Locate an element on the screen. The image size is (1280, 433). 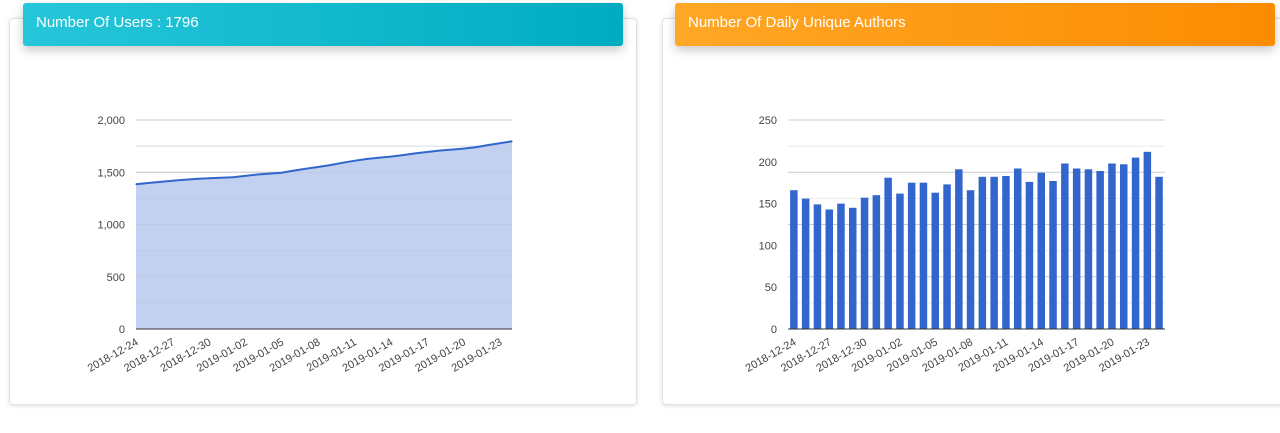
y-tick-label: 1,000 is located at coordinates (111, 226).